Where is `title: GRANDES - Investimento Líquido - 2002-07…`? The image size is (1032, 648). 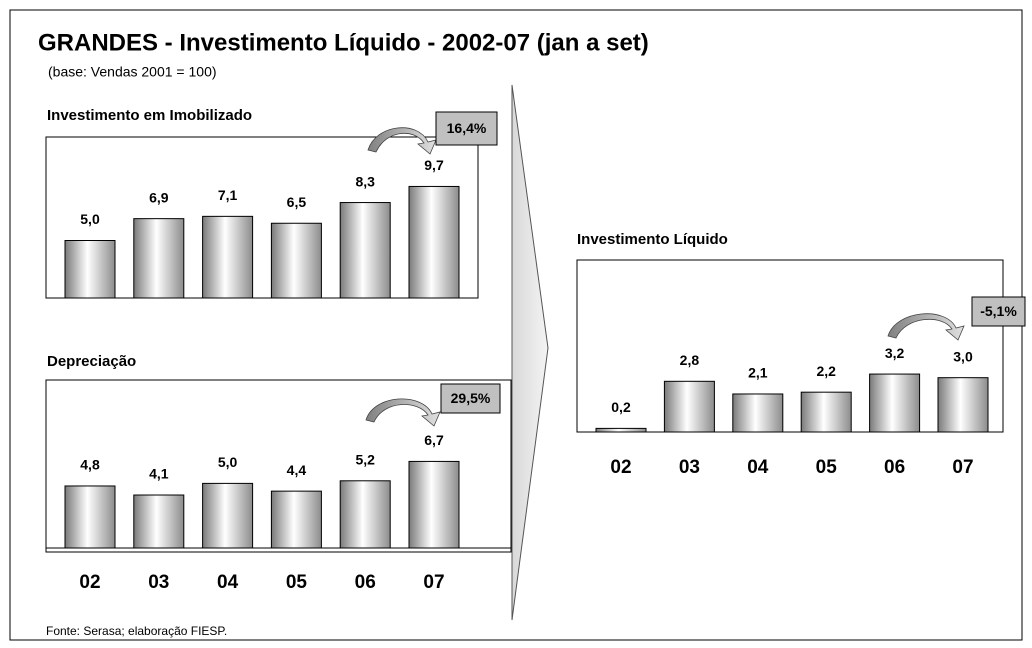 title: GRANDES - Investimento Líquido - 2002-07… is located at coordinates (343, 42).